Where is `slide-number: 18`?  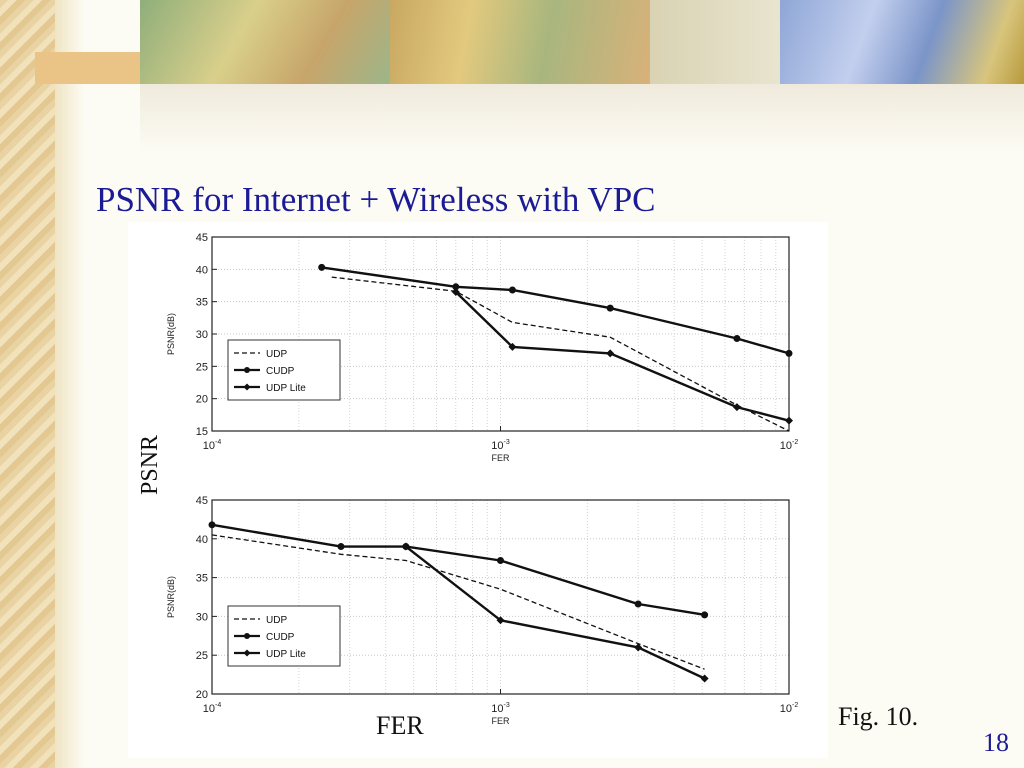
slide-number: 18 is located at coordinates (996, 742).